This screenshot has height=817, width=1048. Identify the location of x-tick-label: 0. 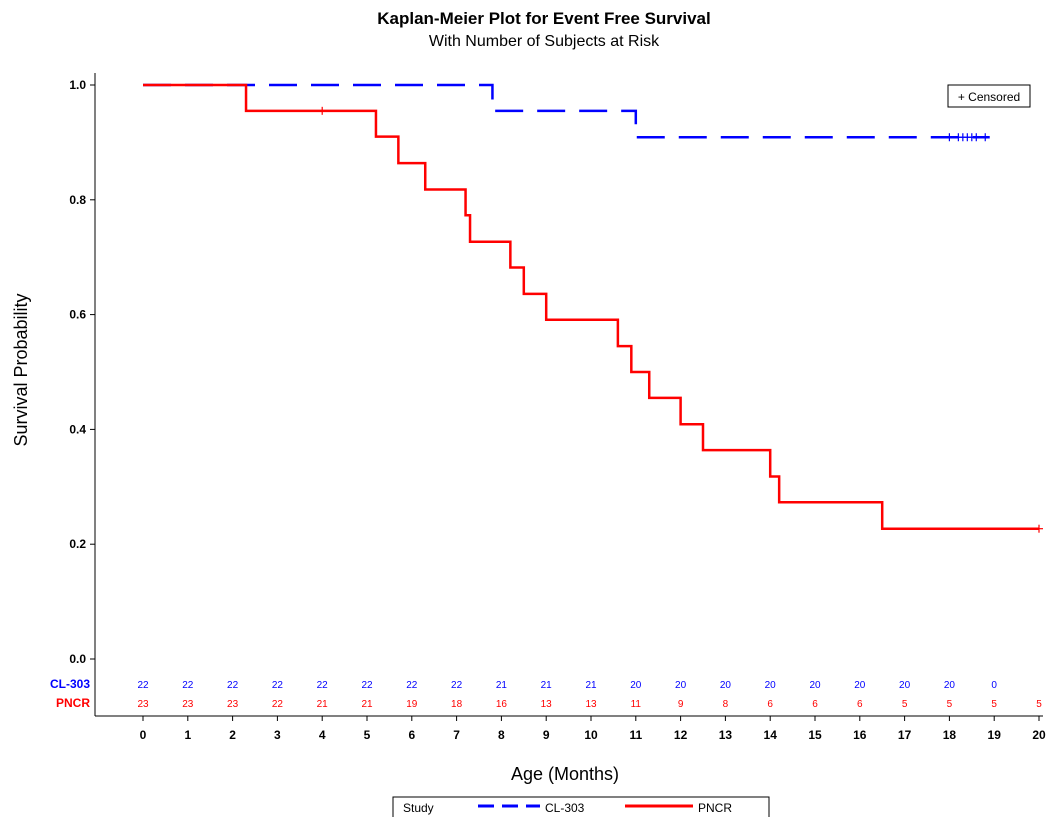
(143, 735).